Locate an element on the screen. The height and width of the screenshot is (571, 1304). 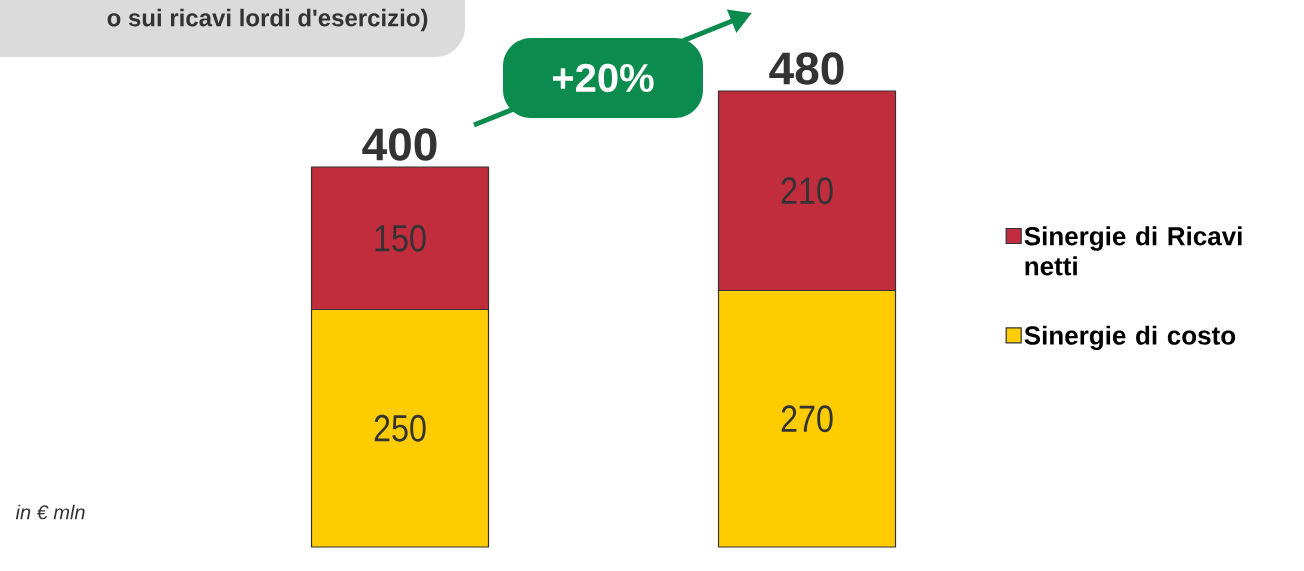
legend-label: Sinergie di Ricavi netti is located at coordinates (1133, 251).